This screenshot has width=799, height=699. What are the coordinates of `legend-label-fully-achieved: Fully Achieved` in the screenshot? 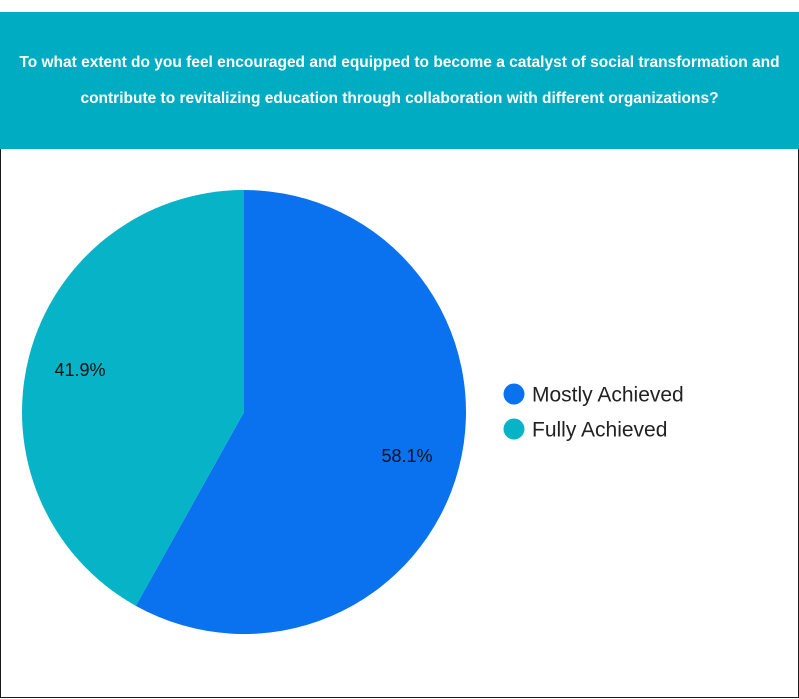 It's located at (599, 430).